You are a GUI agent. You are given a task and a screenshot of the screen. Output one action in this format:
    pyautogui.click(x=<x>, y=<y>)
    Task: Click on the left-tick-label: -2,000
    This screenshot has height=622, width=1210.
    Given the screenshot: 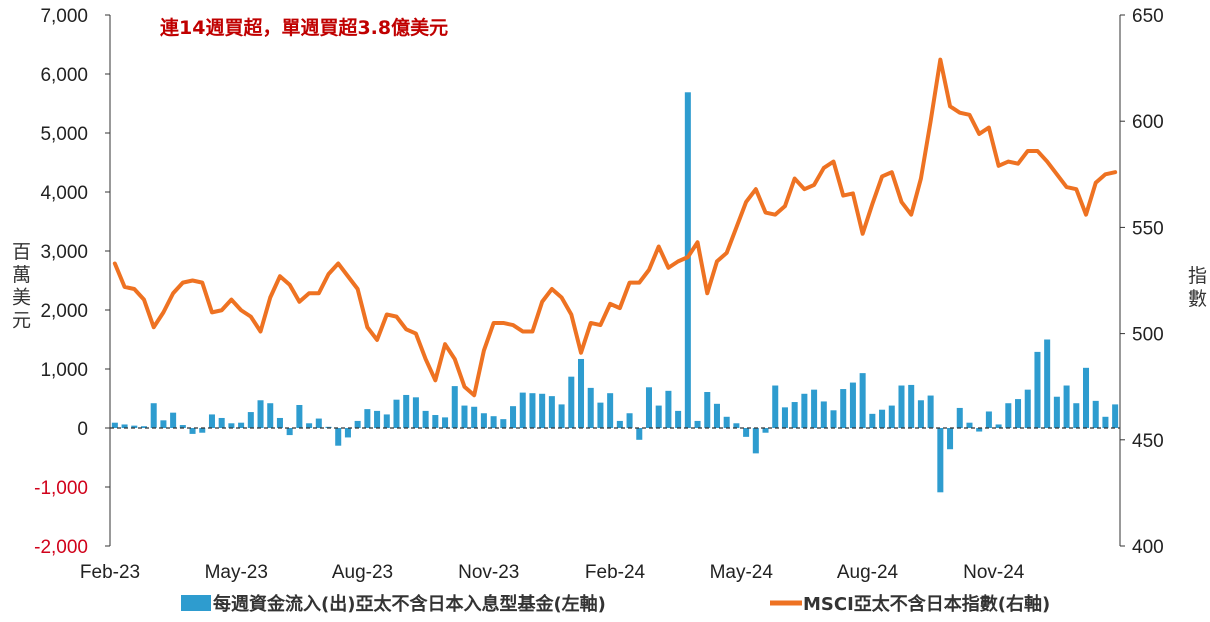 What is the action you would take?
    pyautogui.click(x=61, y=547)
    